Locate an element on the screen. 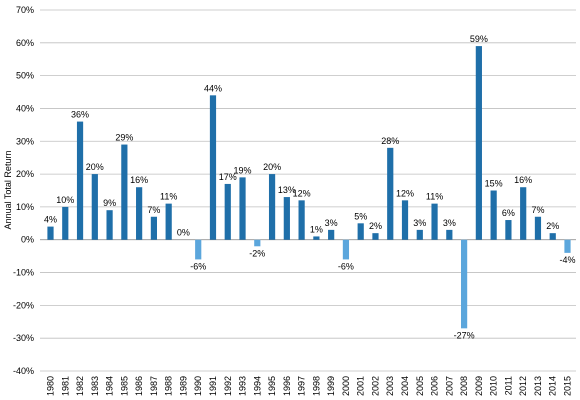 The height and width of the screenshot is (400, 580). bar-1987 is located at coordinates (153, 228).